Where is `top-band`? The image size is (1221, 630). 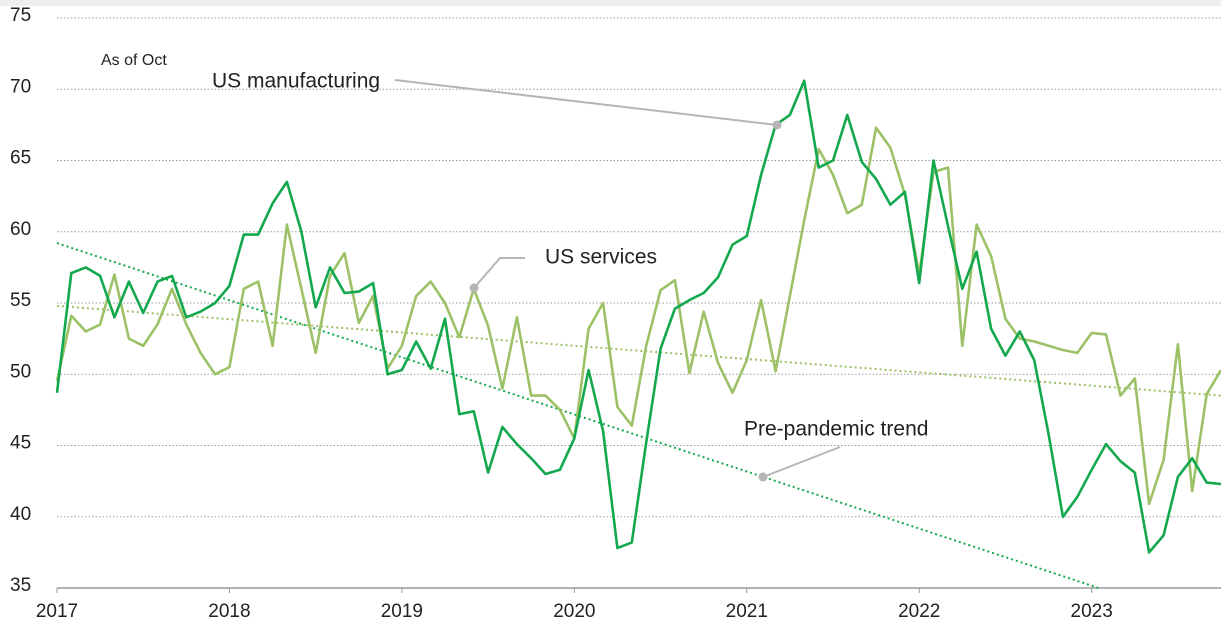
top-band is located at coordinates (610, 3).